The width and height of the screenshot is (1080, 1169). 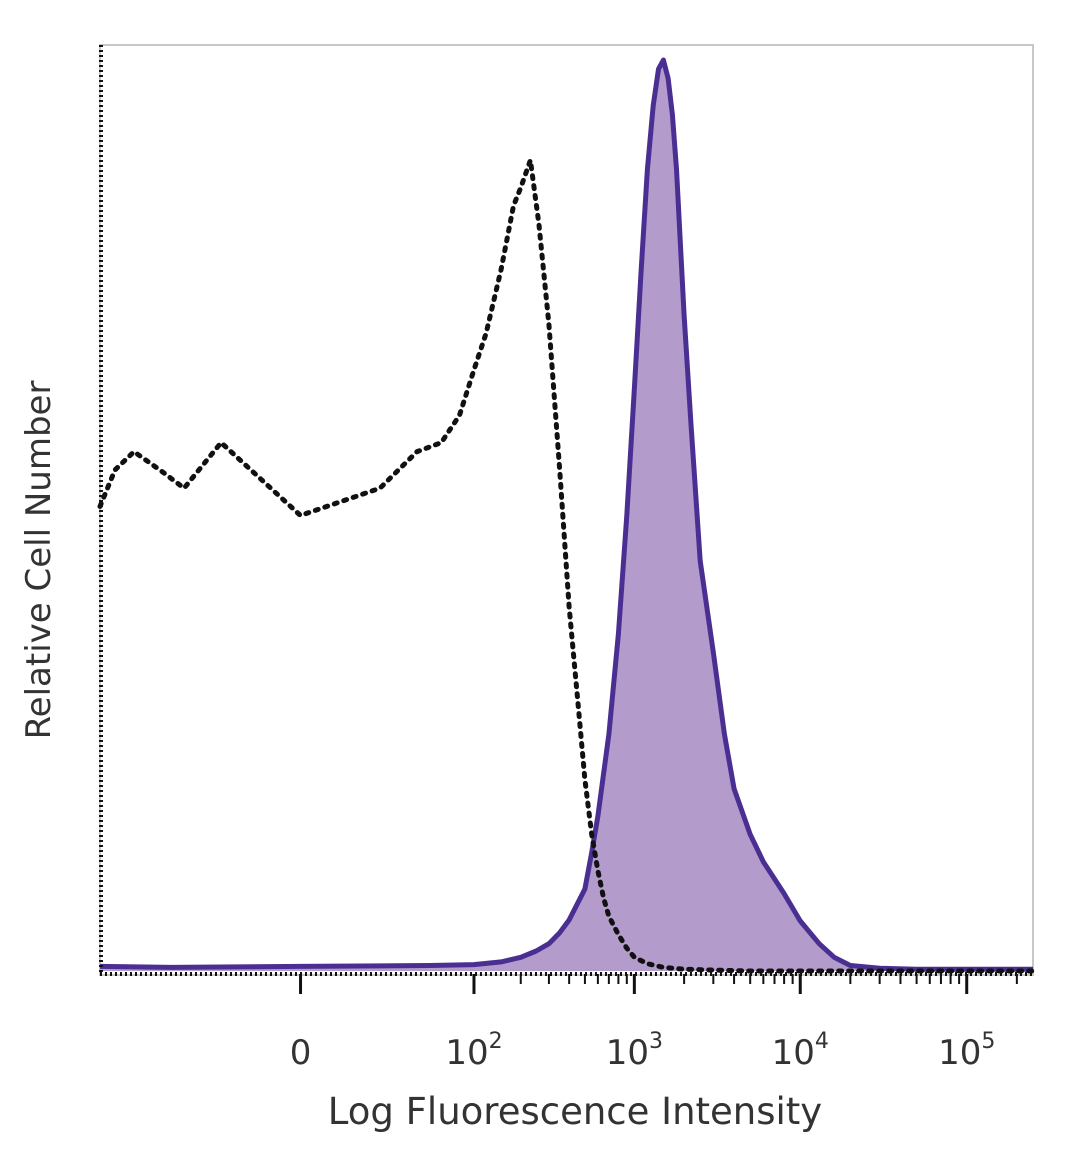 I want to click on x-tick-label-0: 0, so click(x=301, y=1053).